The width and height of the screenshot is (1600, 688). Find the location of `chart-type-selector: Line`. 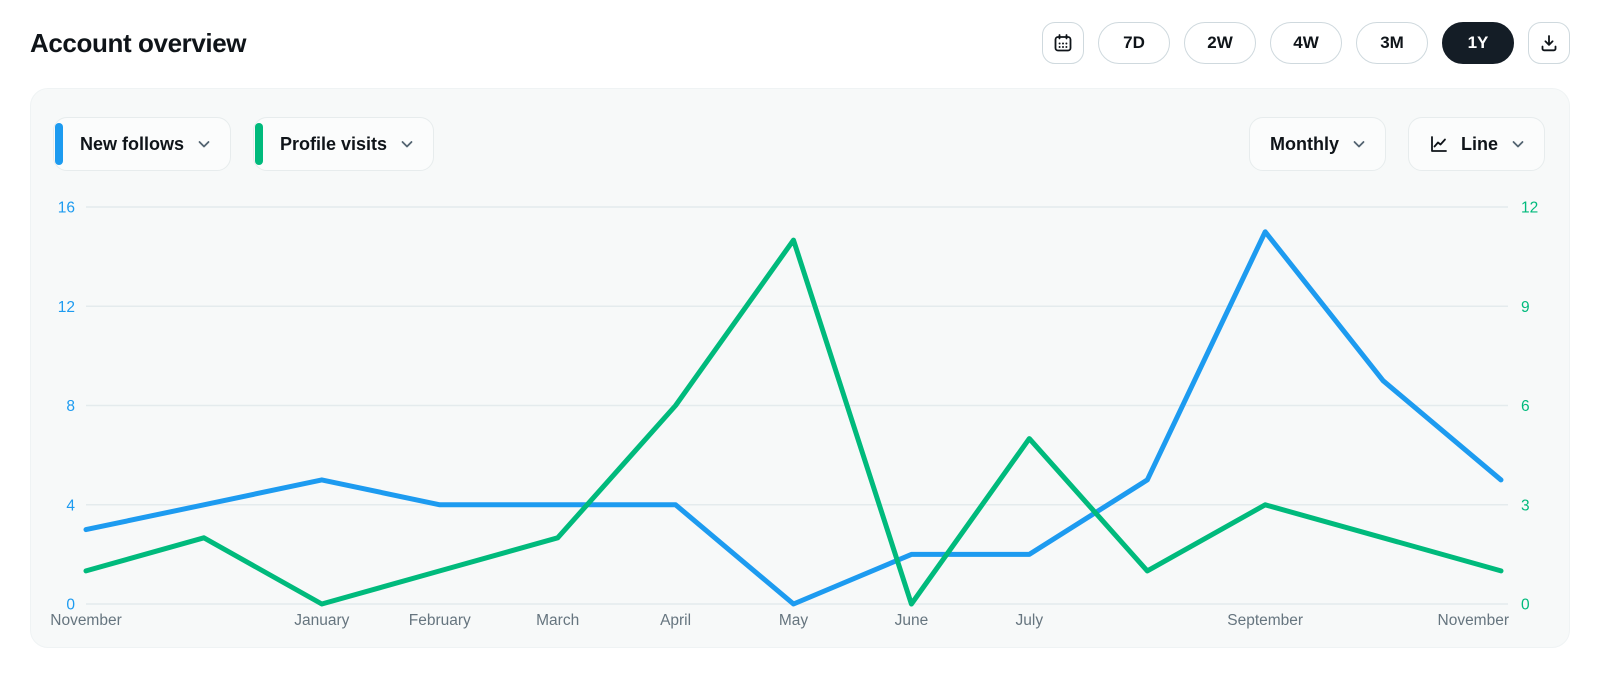

chart-type-selector: Line is located at coordinates (1476, 144).